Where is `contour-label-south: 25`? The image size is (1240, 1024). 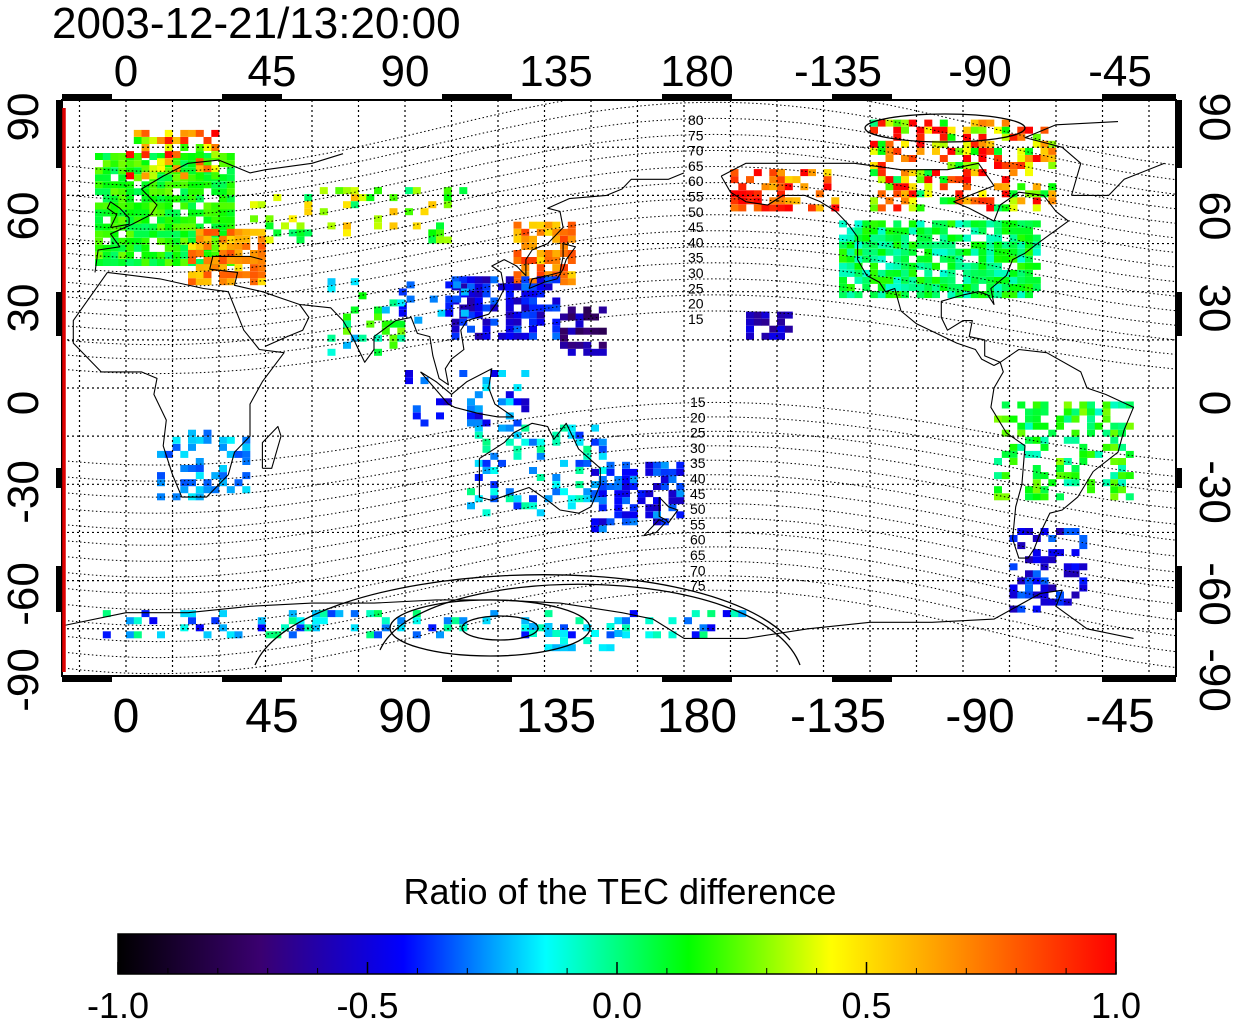 contour-label-south: 25 is located at coordinates (698, 433).